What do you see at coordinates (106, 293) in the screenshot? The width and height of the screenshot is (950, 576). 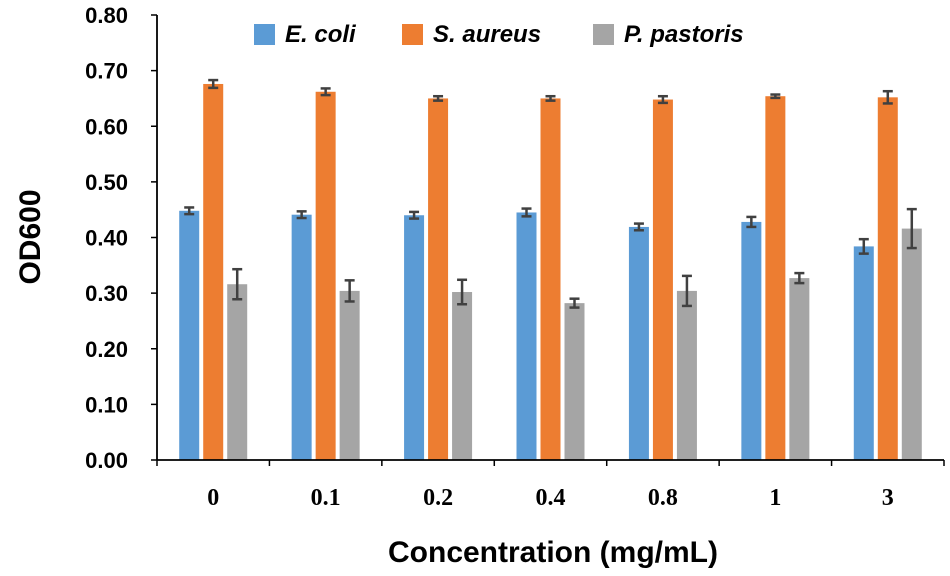 I see `y-tick-label: 0.30` at bounding box center [106, 293].